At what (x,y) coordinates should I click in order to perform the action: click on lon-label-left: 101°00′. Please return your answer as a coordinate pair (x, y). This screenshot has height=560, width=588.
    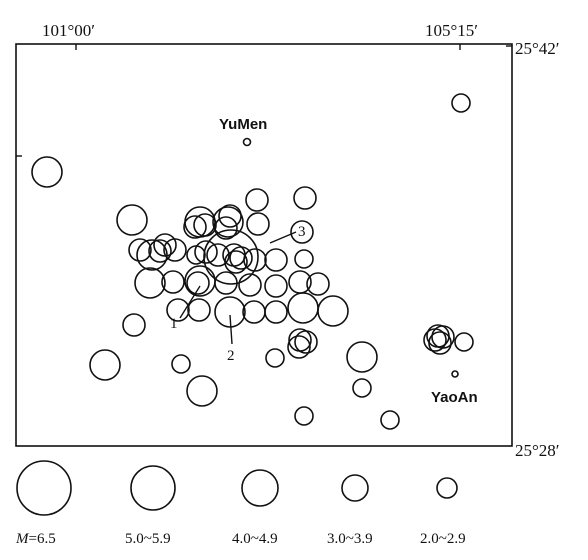
    Looking at the image, I should click on (68, 30).